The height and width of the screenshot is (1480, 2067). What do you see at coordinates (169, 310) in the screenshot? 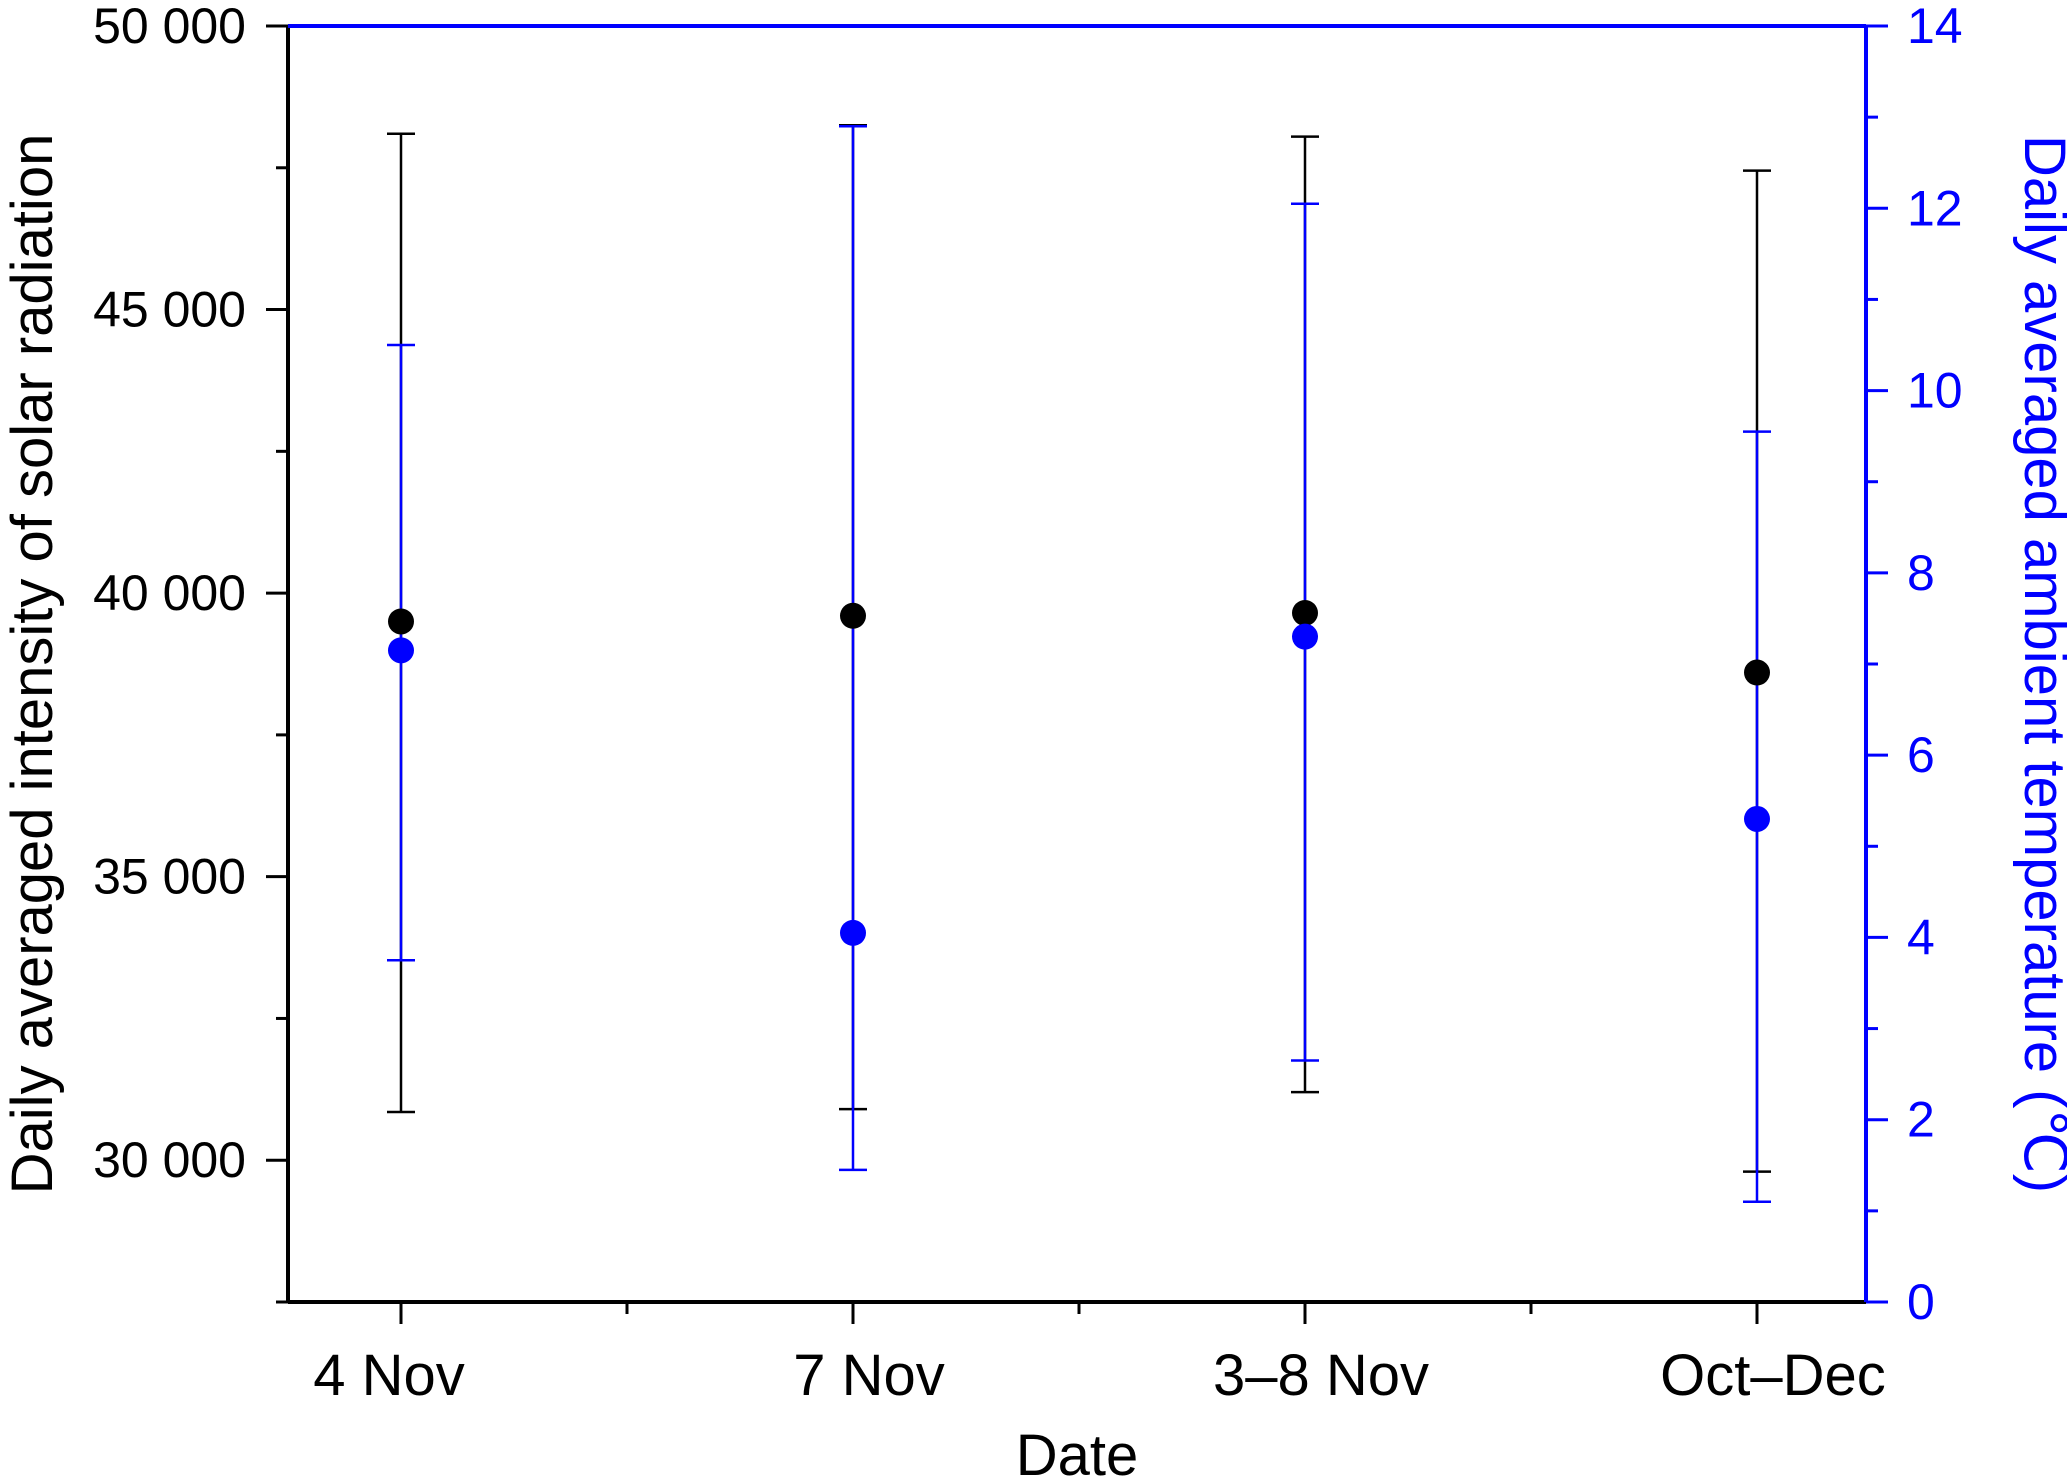
I see `y-tick-label: 45 000` at bounding box center [169, 310].